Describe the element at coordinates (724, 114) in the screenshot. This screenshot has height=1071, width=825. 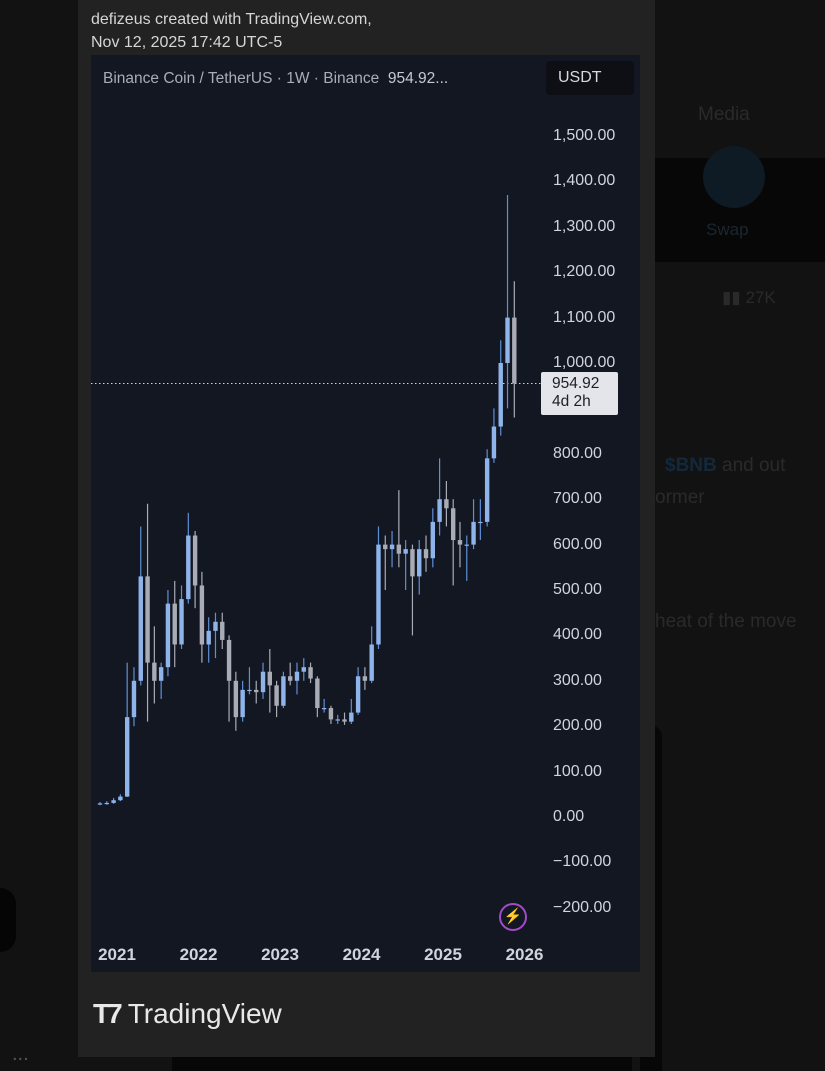
I see `tab-media: Media` at that location.